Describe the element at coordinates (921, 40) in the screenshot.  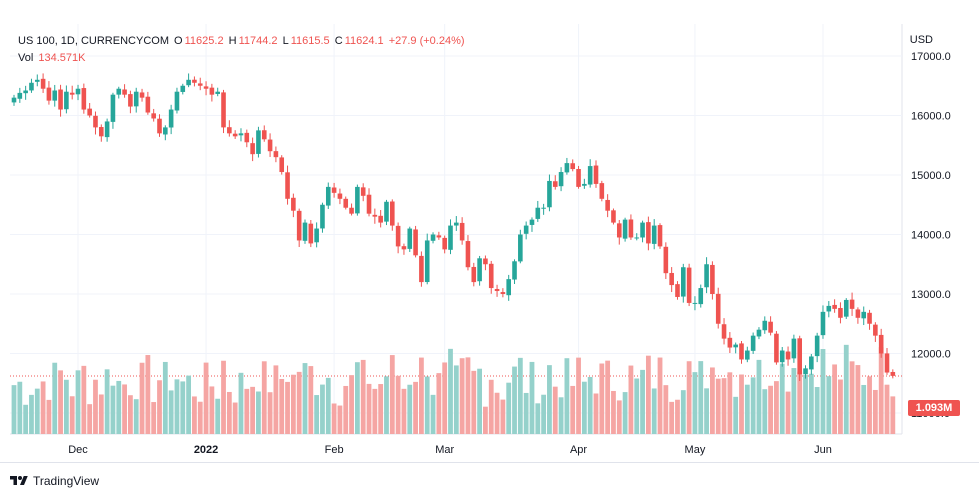
I see `currency-label: USD` at that location.